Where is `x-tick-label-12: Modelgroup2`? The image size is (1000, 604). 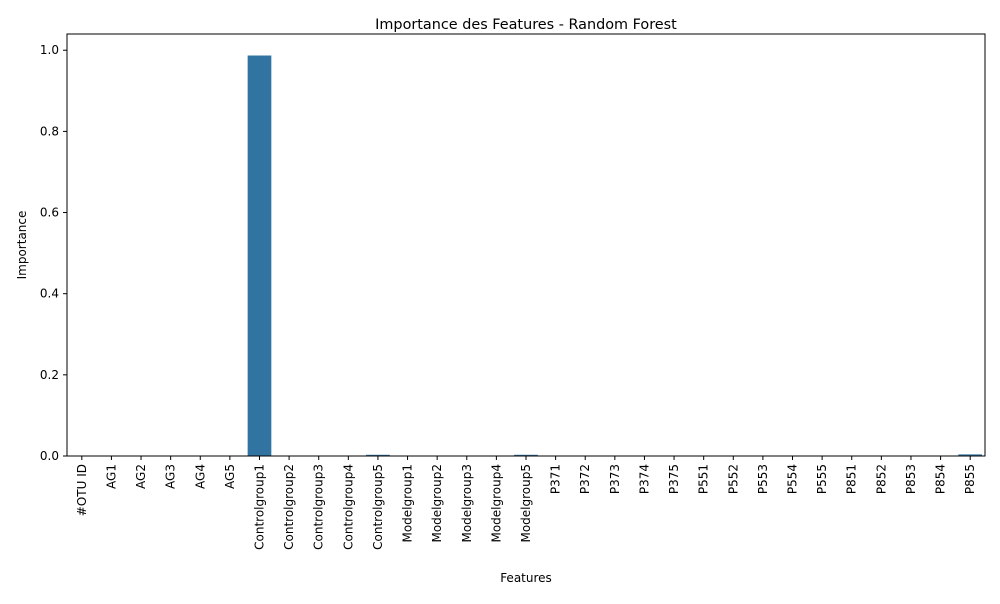 x-tick-label-12: Modelgroup2 is located at coordinates (437, 503).